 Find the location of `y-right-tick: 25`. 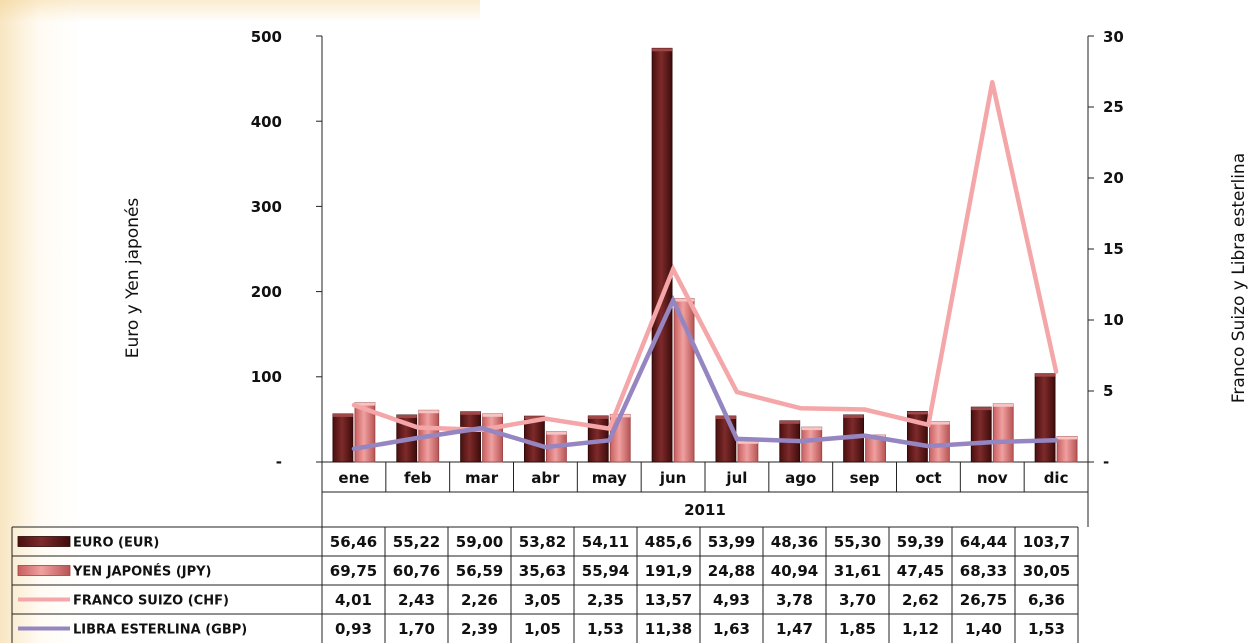

y-right-tick: 25 is located at coordinates (1113, 107).